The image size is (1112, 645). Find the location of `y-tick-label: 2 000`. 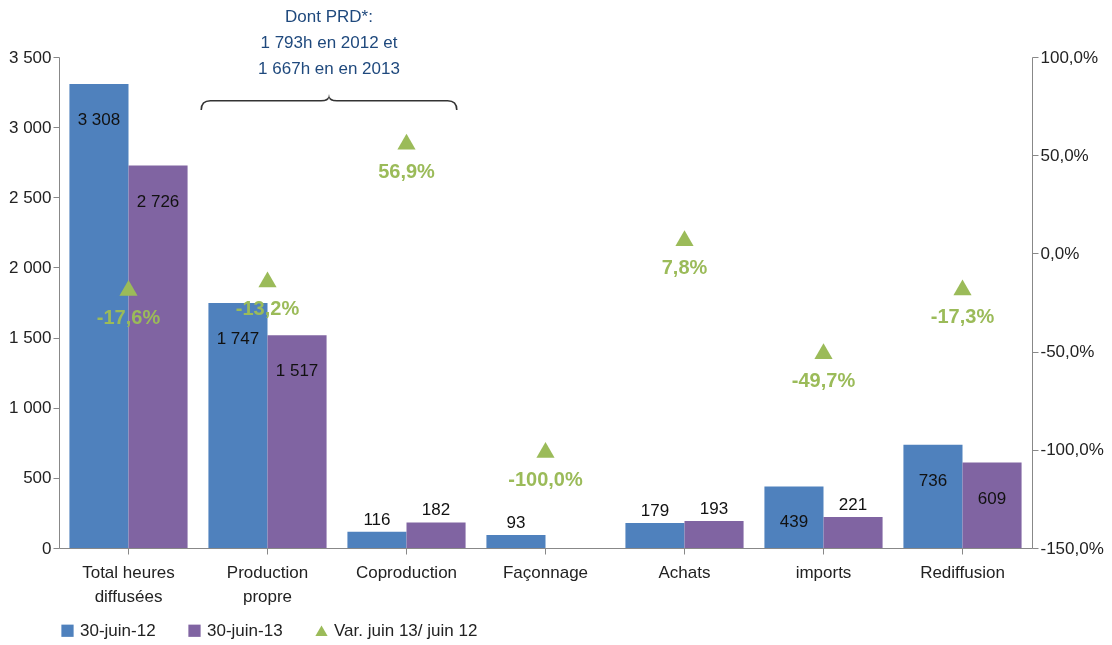

y-tick-label: 2 000 is located at coordinates (30, 267).